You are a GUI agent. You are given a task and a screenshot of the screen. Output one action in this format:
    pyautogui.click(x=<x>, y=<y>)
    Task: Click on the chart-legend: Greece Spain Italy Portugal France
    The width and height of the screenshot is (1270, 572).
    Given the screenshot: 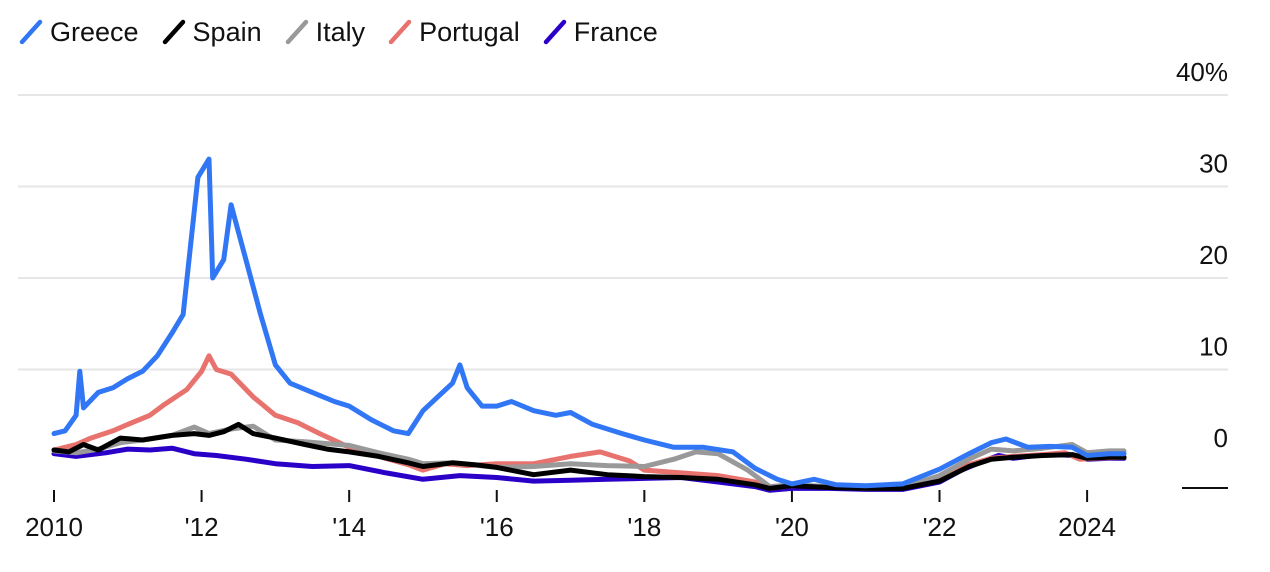 What is the action you would take?
    pyautogui.click(x=349, y=32)
    